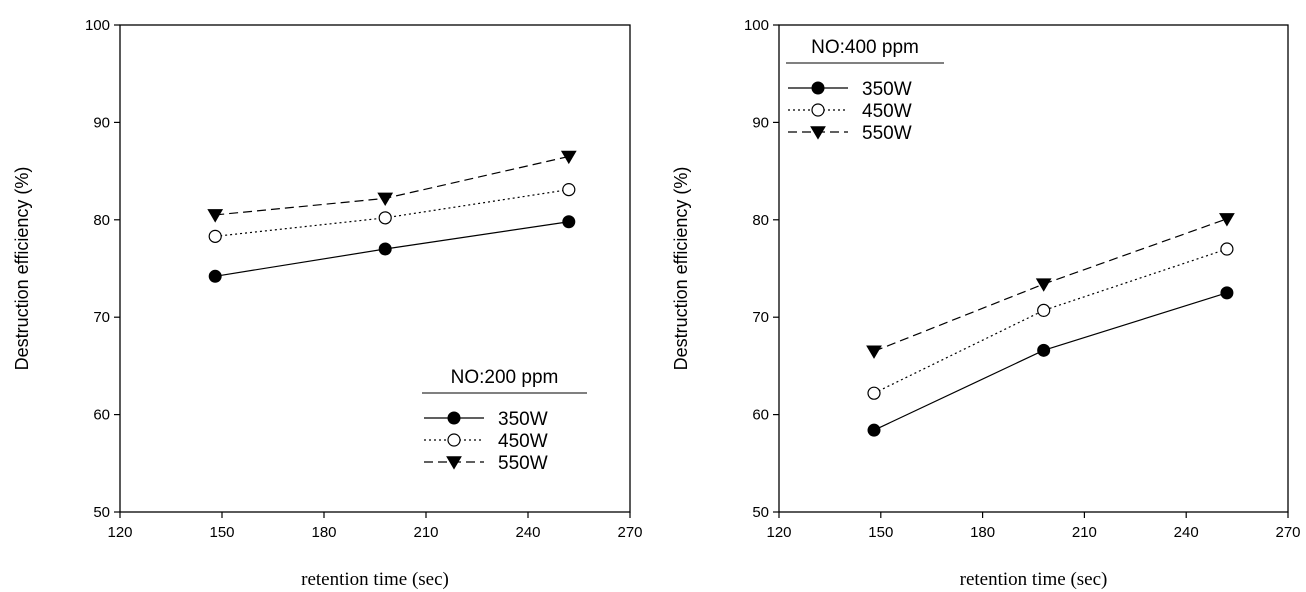 This screenshot has width=1306, height=592. Describe the element at coordinates (865, 47) in the screenshot. I see `legend-title: NO:400 ppm` at that location.